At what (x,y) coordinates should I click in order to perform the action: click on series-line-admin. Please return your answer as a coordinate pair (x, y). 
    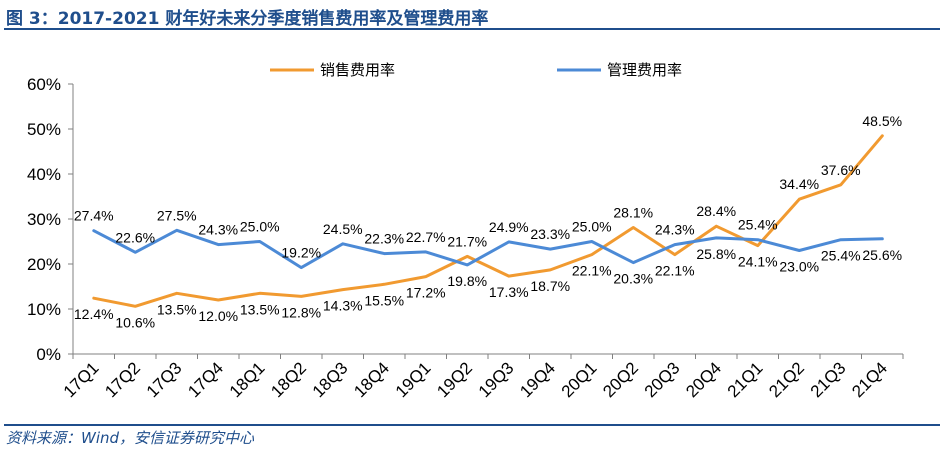
    Looking at the image, I should click on (488, 249).